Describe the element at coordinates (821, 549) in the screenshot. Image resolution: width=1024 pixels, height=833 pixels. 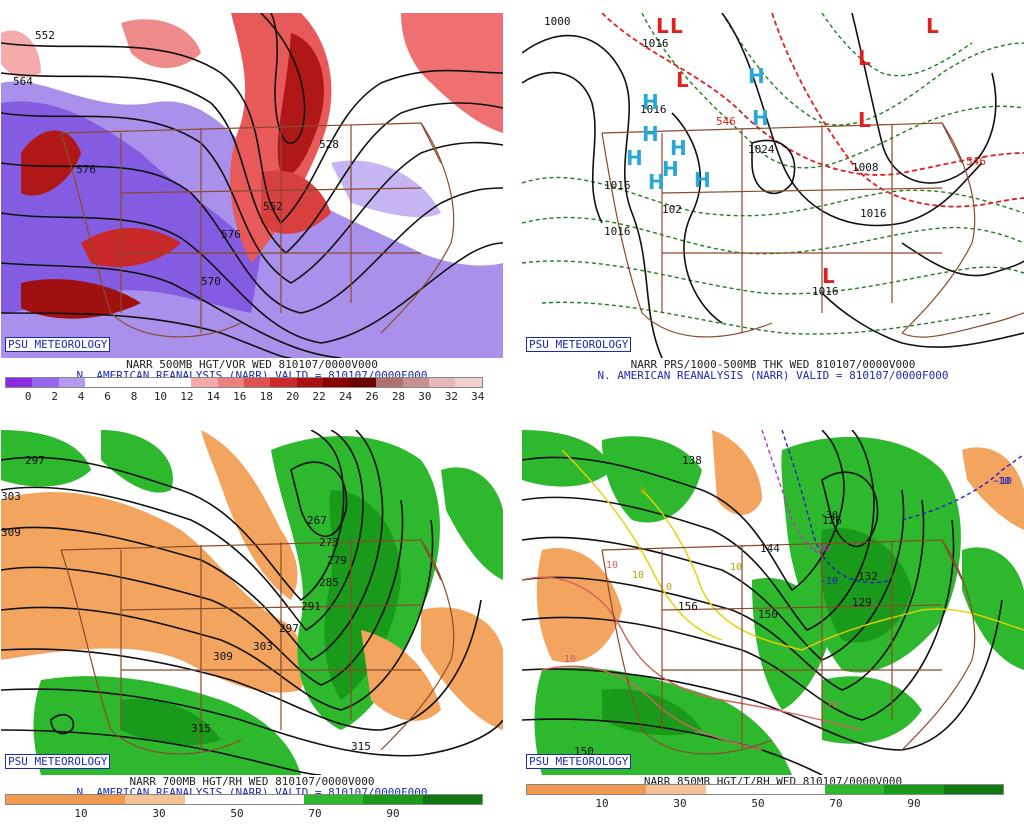
I see `temperature-label: -20` at that location.